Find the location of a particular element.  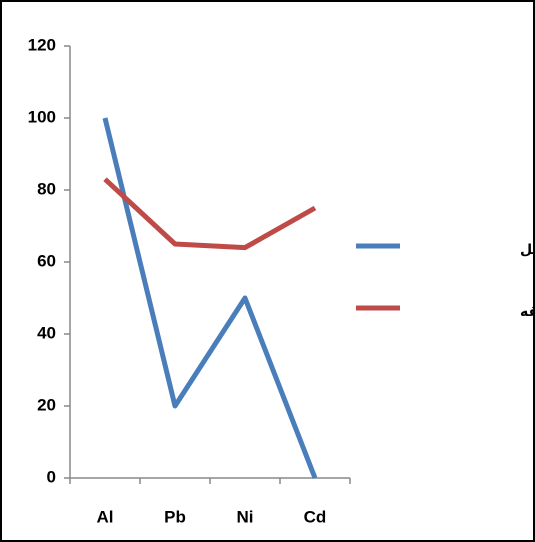

x-tick-label: Al is located at coordinates (105, 516).